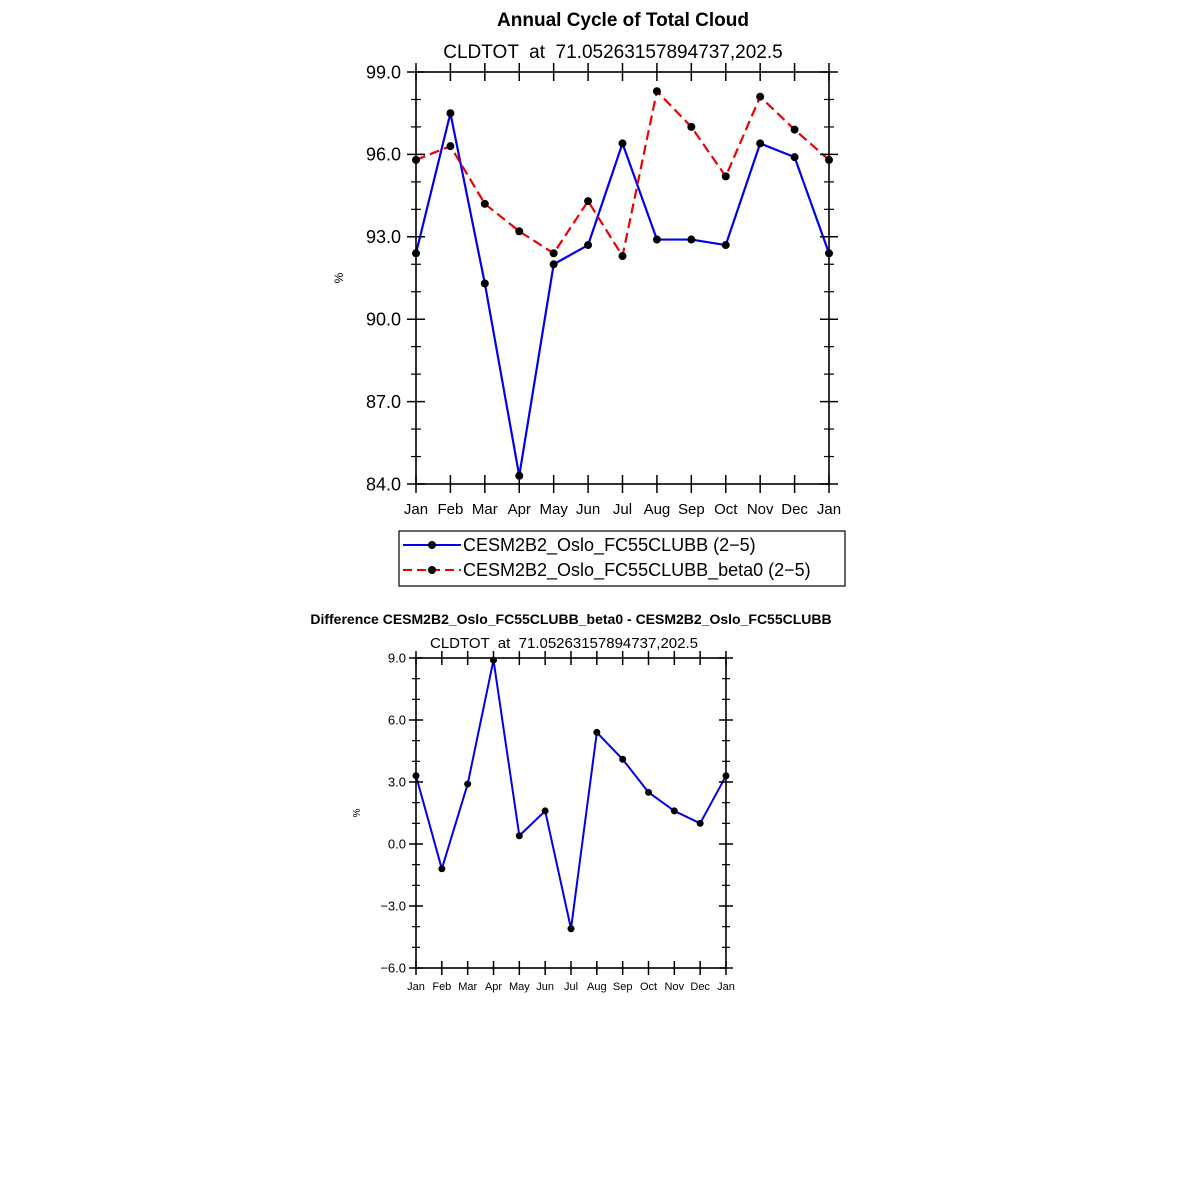 Image resolution: width=1183 pixels, height=1183 pixels. I want to click on legend-box, so click(622, 558).